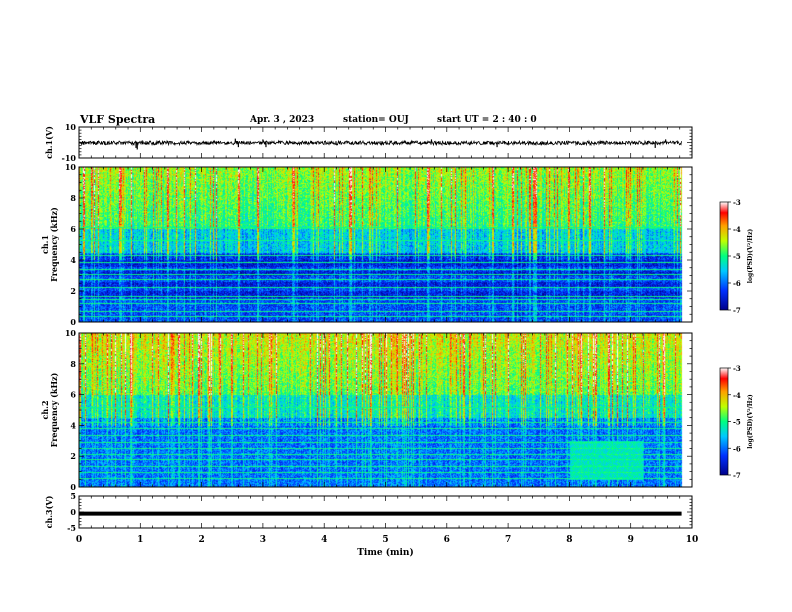 The image size is (792, 612). What do you see at coordinates (201, 540) in the screenshot?
I see `x-tick-label: 2` at bounding box center [201, 540].